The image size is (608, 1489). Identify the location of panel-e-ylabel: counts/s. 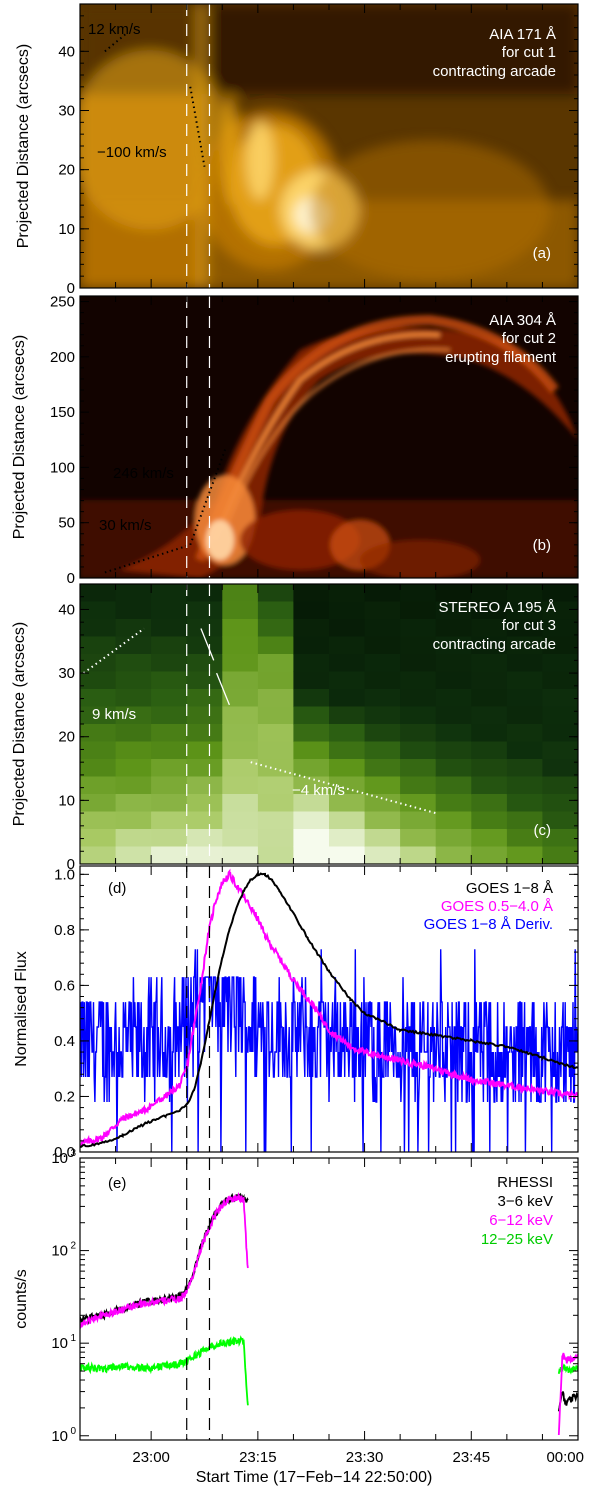
(21, 1299).